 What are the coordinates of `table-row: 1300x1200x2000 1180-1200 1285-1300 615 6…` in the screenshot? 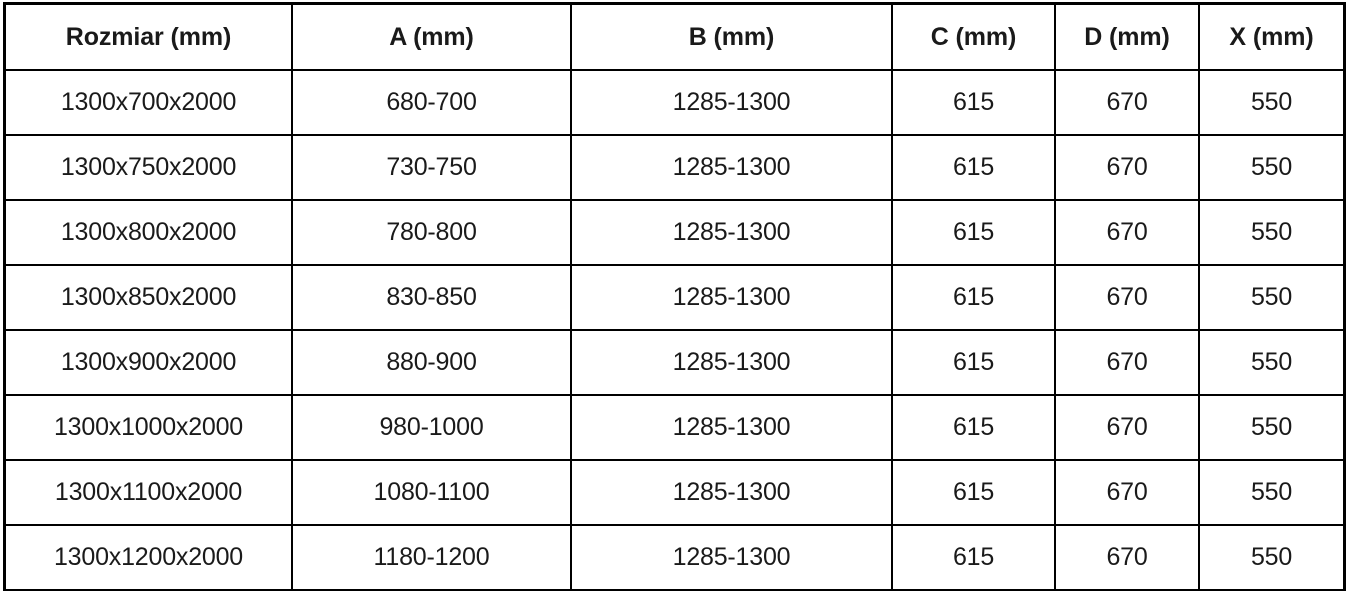 It's located at (674, 557).